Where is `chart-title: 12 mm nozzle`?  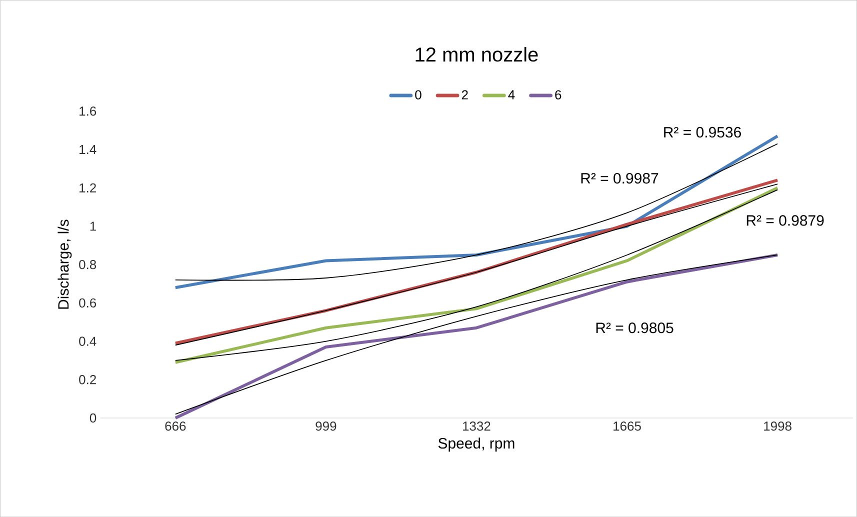
chart-title: 12 mm nozzle is located at coordinates (477, 54).